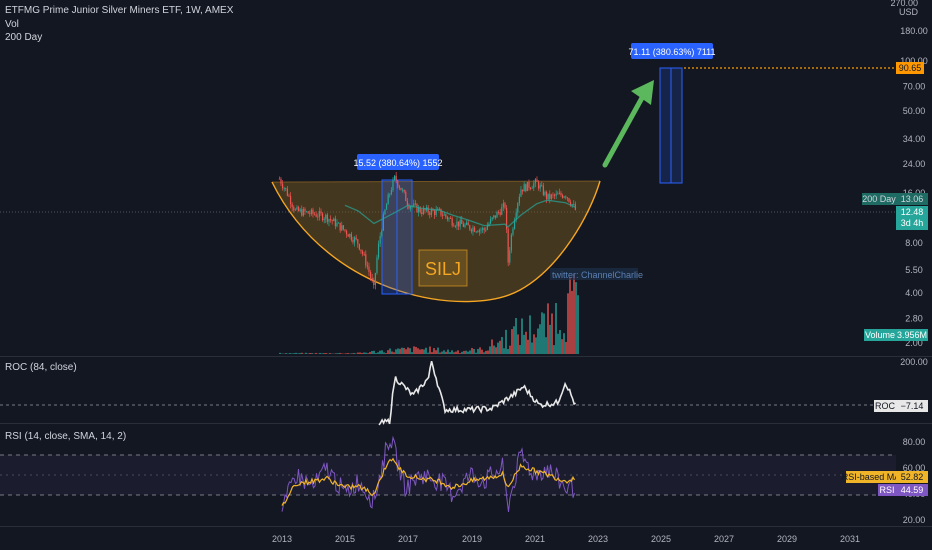 This screenshot has height=550, width=932. I want to click on vol-label: Vol, so click(12, 24).